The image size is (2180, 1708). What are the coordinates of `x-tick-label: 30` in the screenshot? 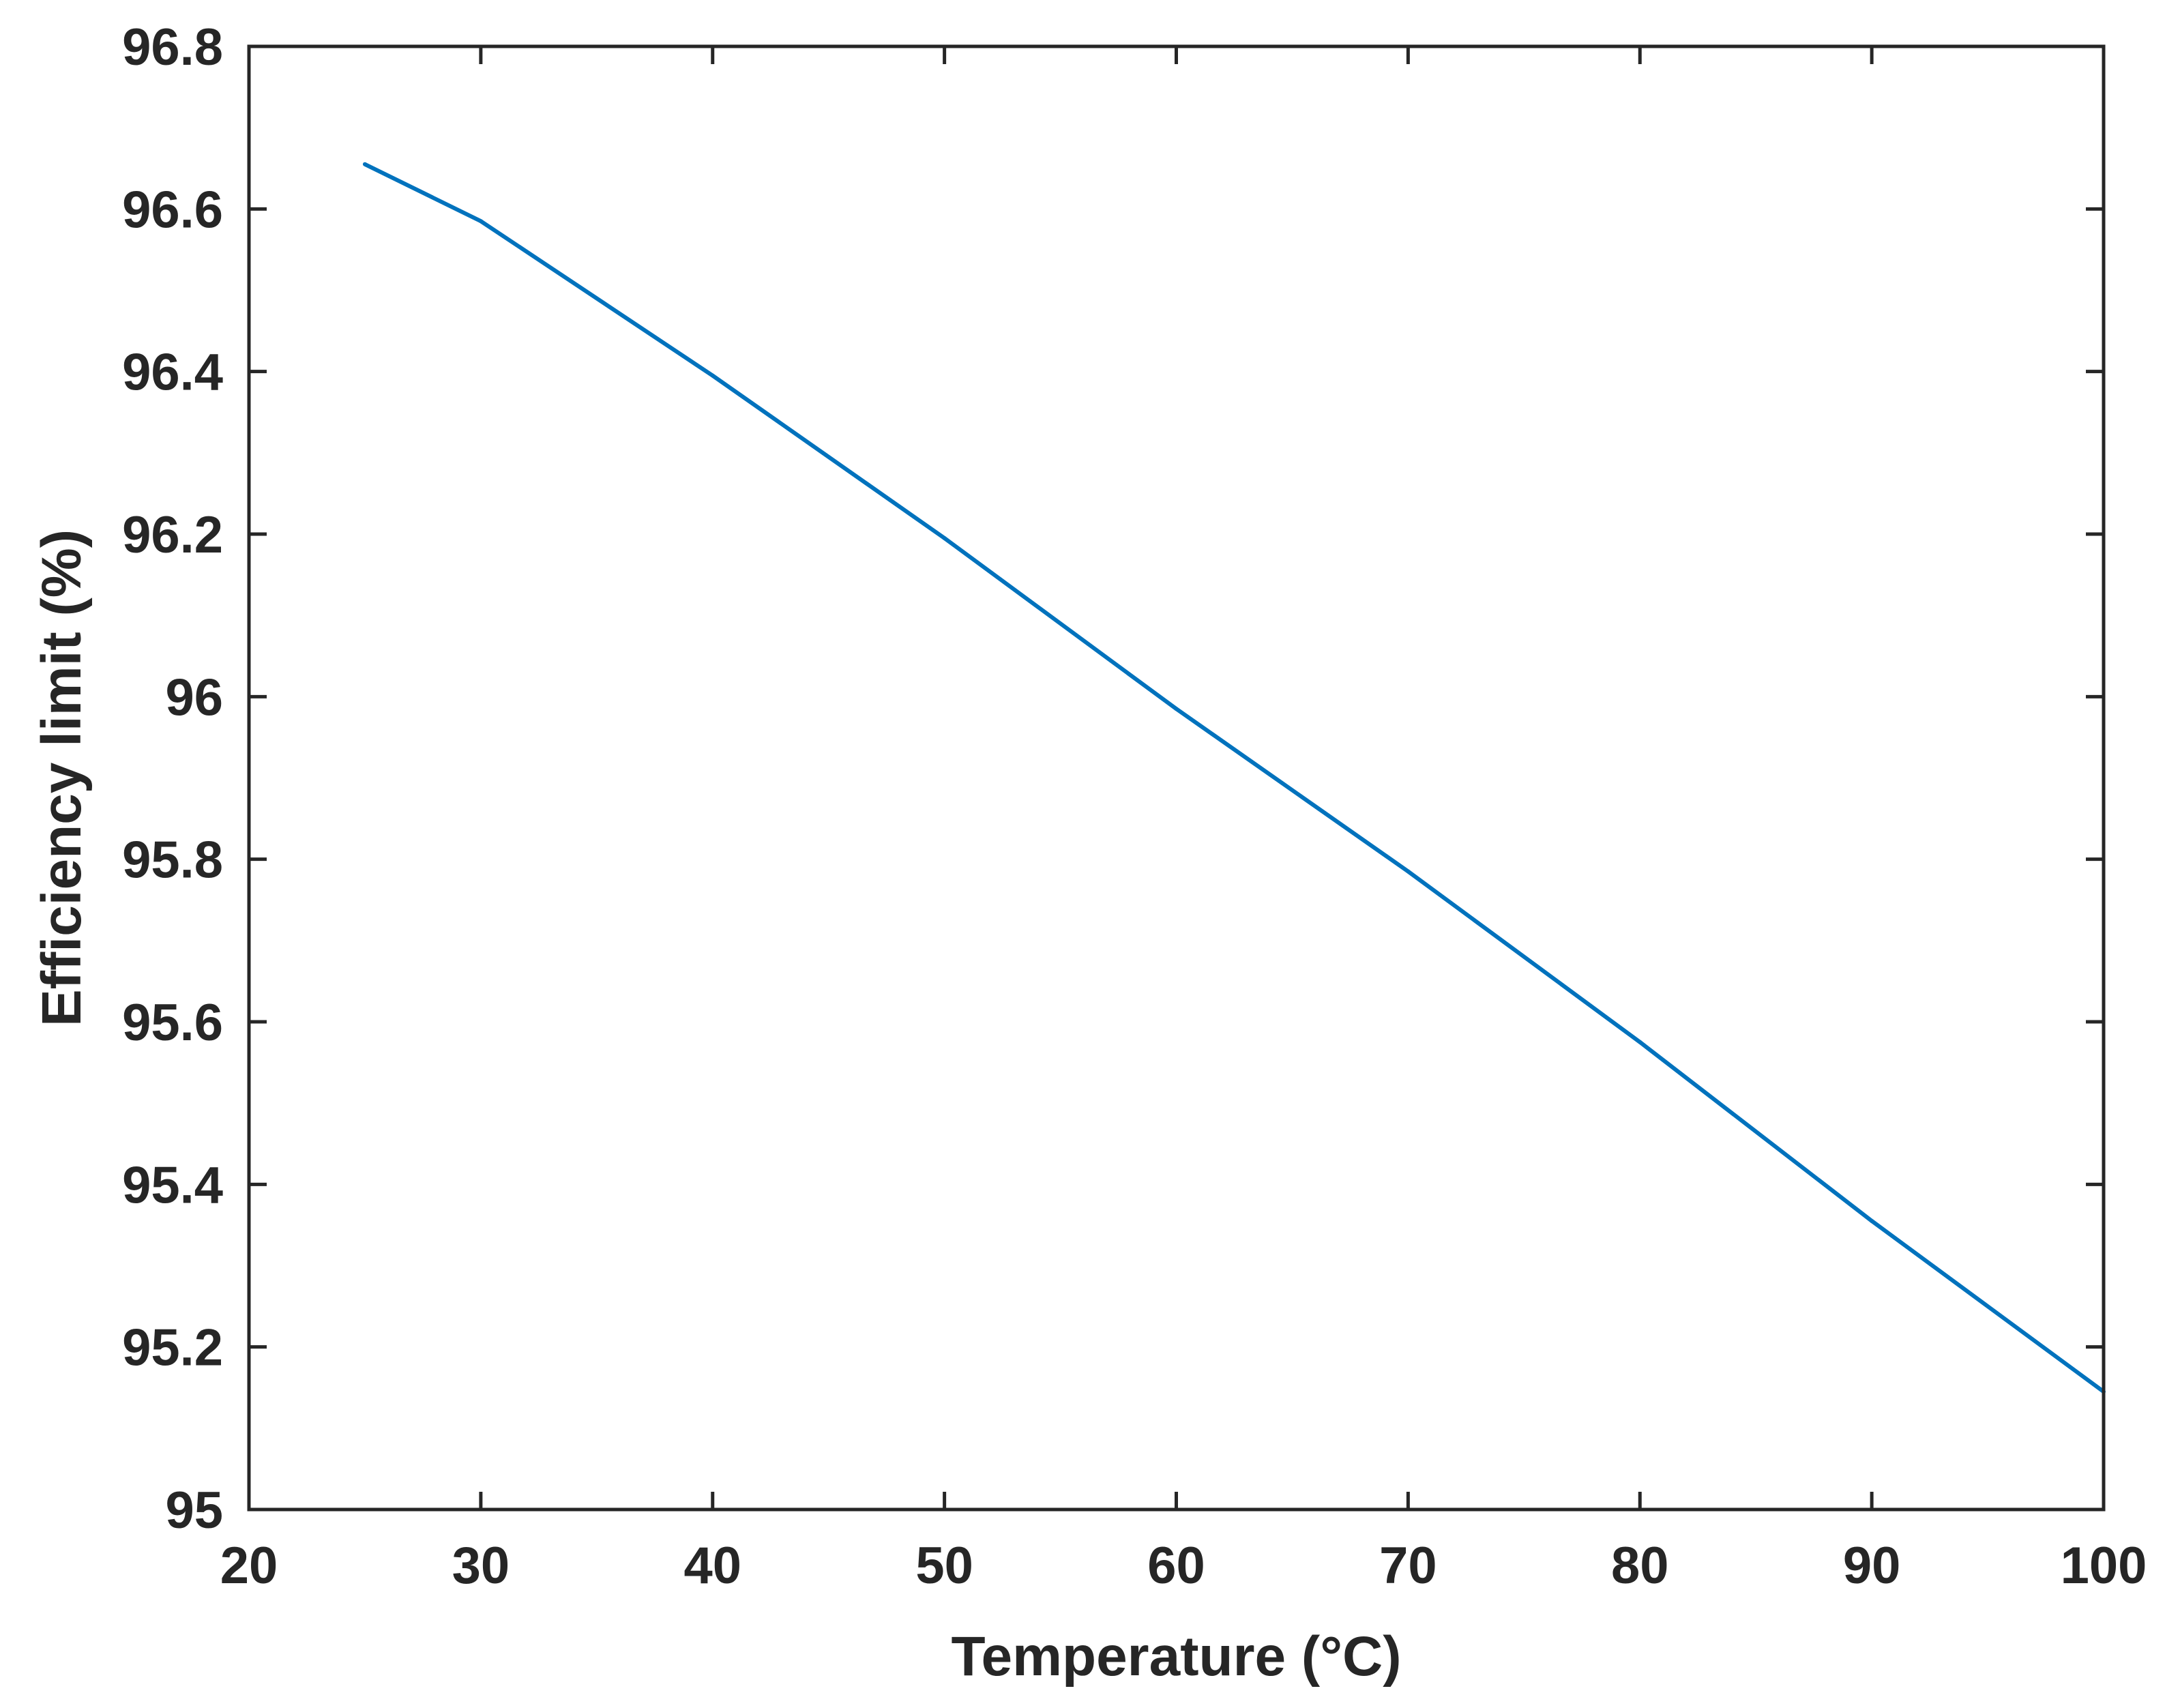 It's located at (481, 1566).